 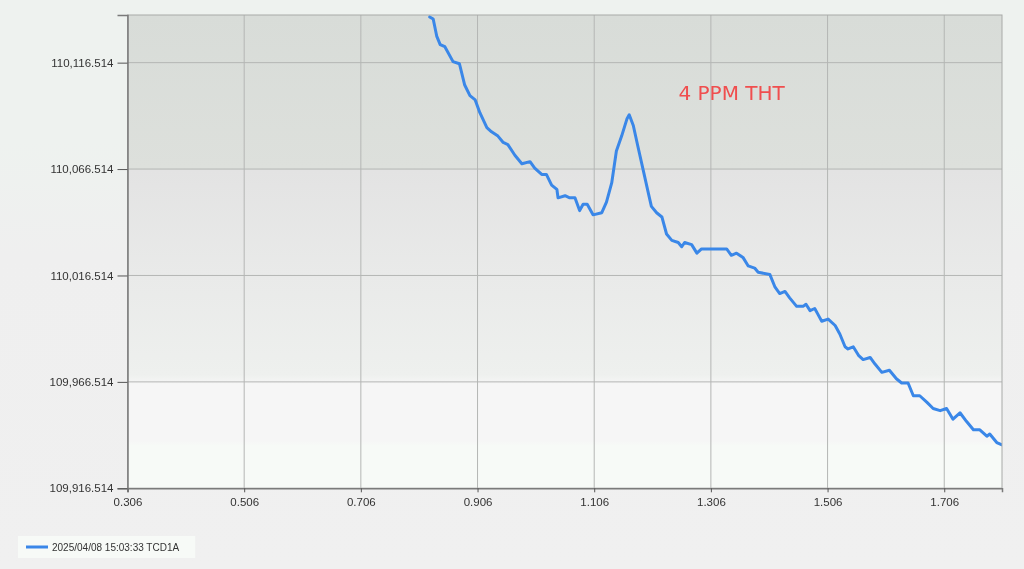 I want to click on y-tick-label: 109,966.514, so click(x=82, y=382).